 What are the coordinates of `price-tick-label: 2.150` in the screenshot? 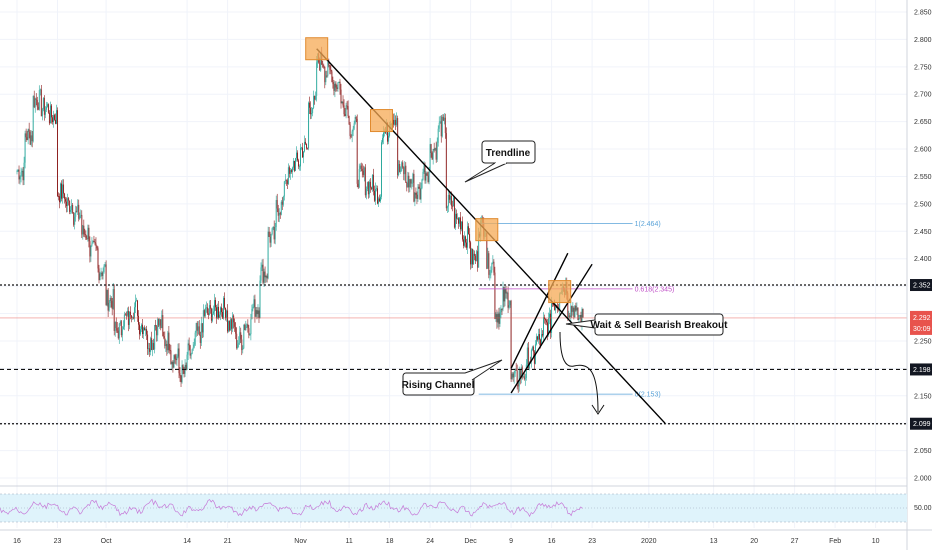 It's located at (923, 396).